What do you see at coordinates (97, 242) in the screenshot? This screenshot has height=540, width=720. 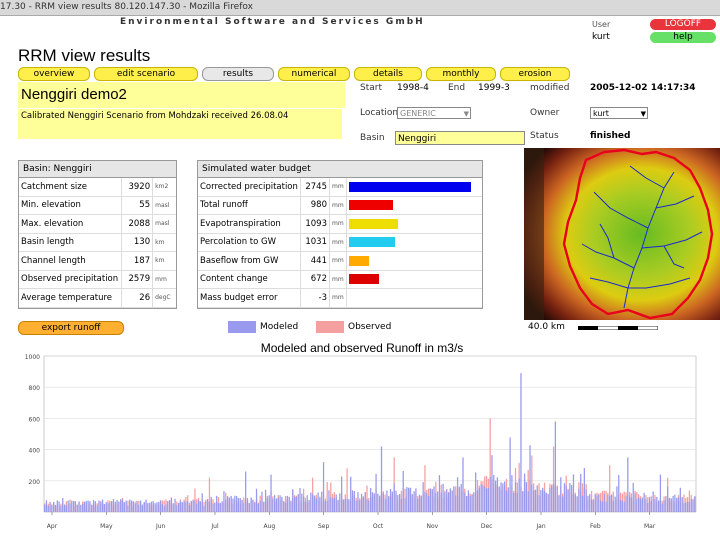 I see `basin-row: Basin length 130 km` at bounding box center [97, 242].